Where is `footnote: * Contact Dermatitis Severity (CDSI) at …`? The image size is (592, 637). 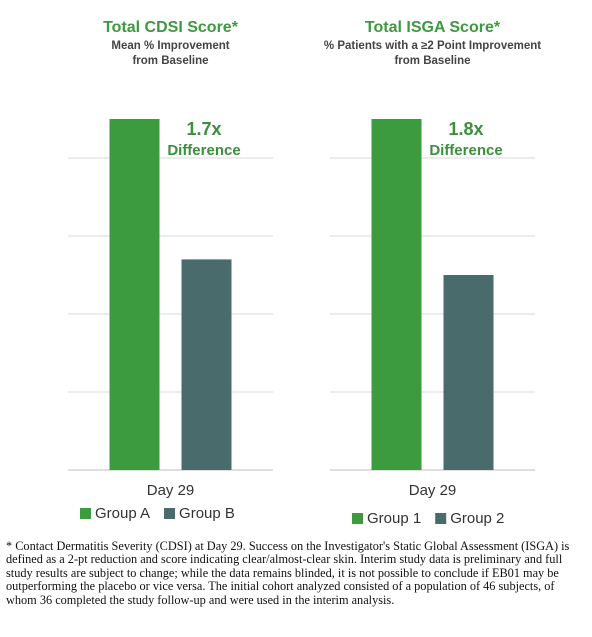 footnote: * Contact Dermatitis Severity (CDSI) at … is located at coordinates (288, 573).